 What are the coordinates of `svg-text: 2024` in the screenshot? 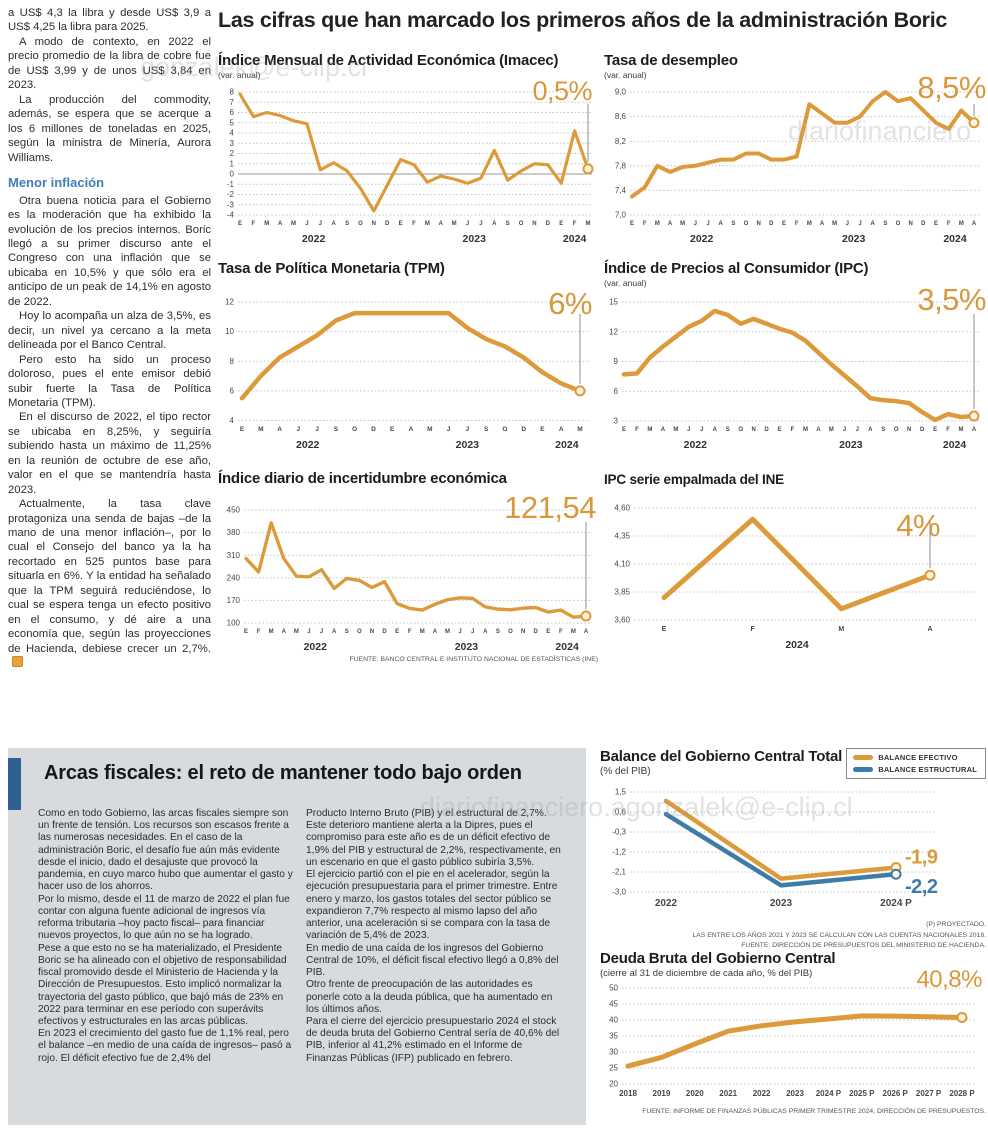 It's located at (575, 239).